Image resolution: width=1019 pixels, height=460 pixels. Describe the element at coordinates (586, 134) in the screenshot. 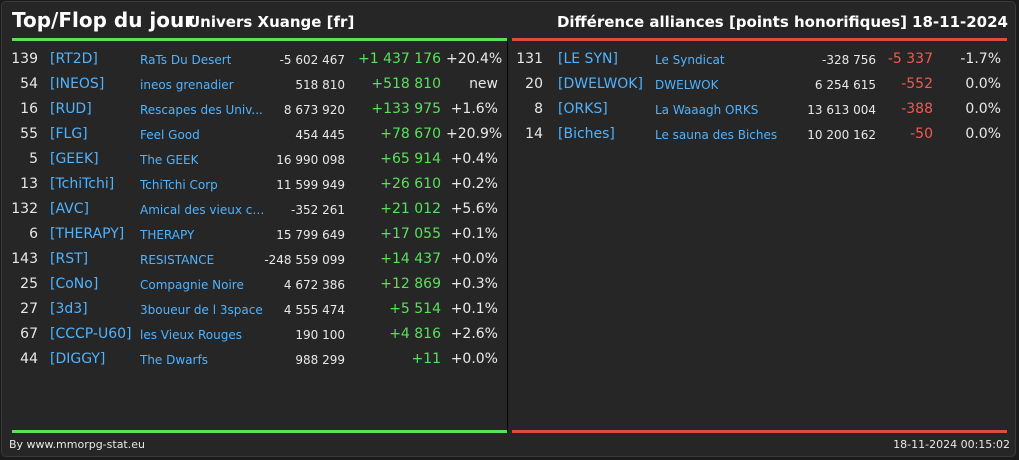

I see `alliance-tag-link: [Biches]` at that location.